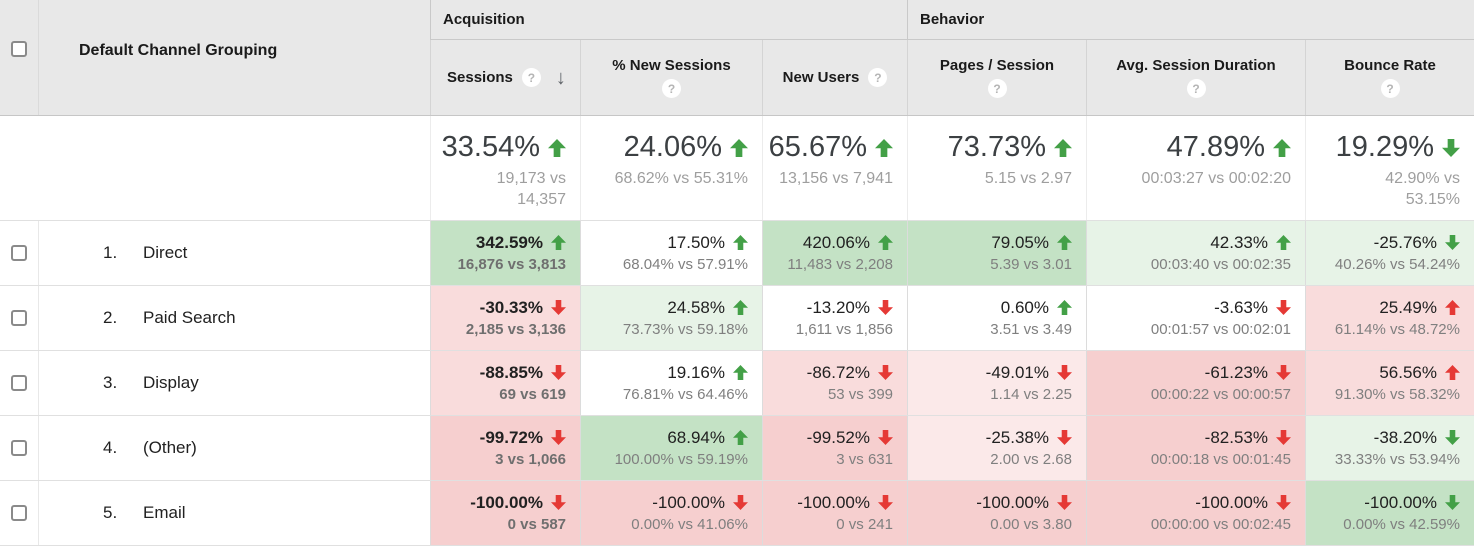 The height and width of the screenshot is (552, 1474). What do you see at coordinates (1195, 77) in the screenshot?
I see `column-header-avg-session-duration: Avg. Session Duration?` at bounding box center [1195, 77].